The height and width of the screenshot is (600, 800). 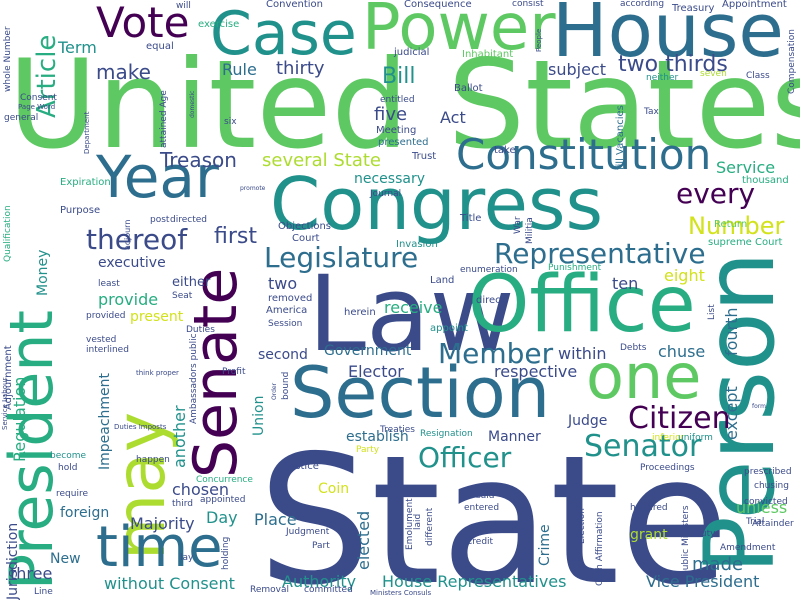 What do you see at coordinates (182, 504) in the screenshot?
I see `word: third` at bounding box center [182, 504].